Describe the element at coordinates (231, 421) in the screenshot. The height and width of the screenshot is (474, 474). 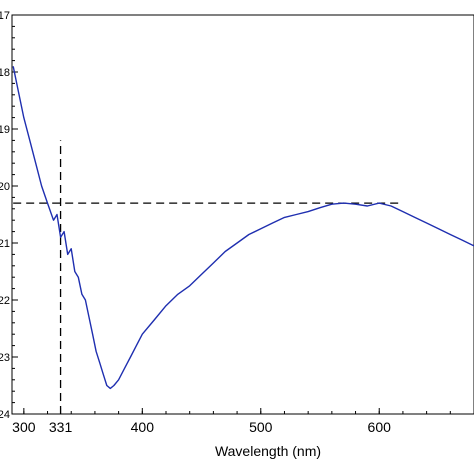
I see `x-ticks: 300 331 400 500 600` at that location.